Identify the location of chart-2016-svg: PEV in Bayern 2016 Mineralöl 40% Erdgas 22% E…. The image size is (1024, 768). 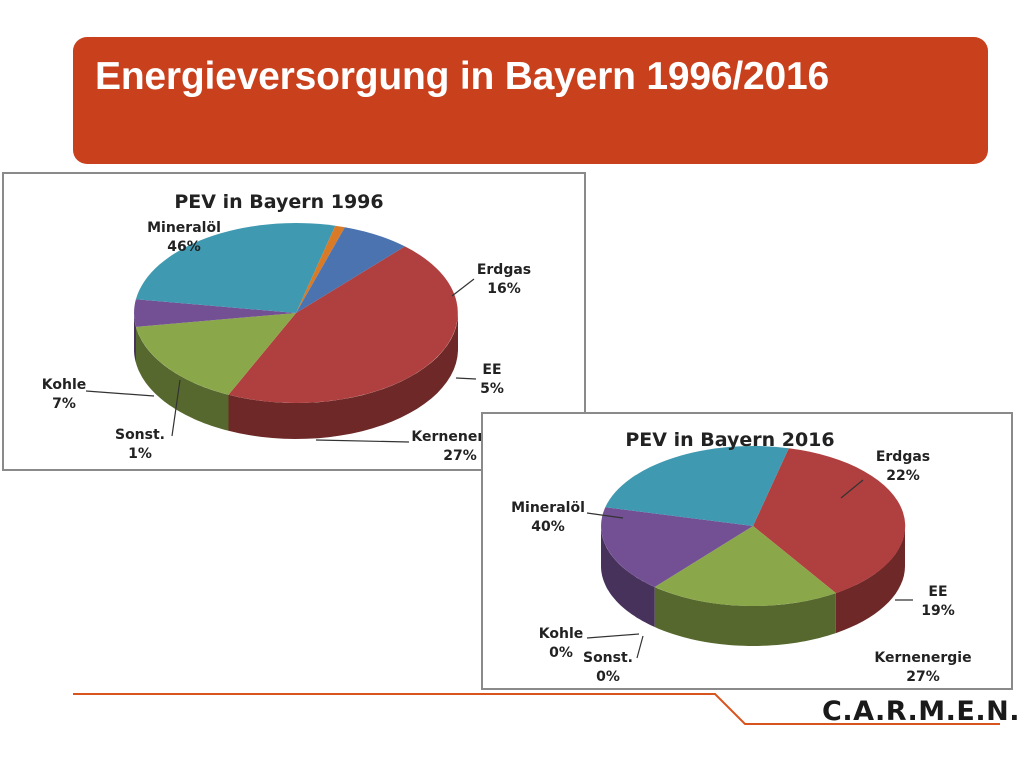
(741, 557).